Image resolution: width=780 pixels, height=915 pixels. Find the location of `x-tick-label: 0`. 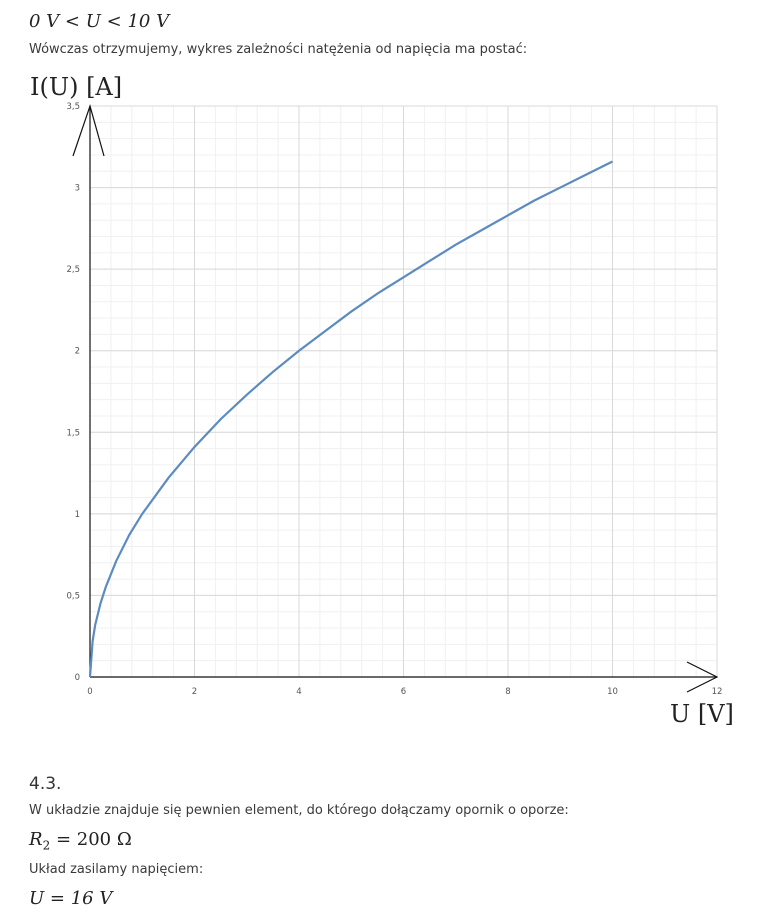

x-tick-label: 0 is located at coordinates (89, 692).